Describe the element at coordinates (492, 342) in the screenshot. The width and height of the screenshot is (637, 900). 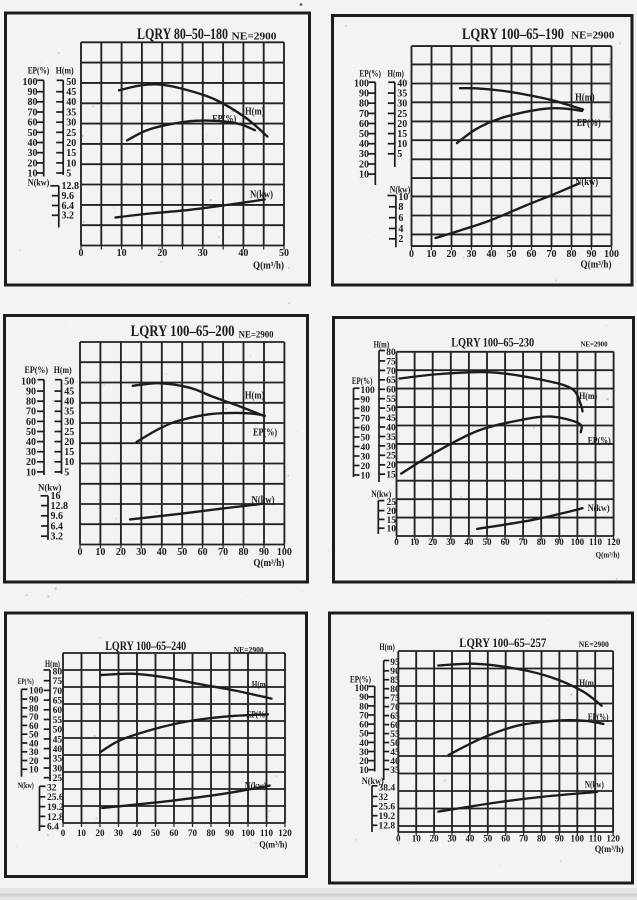
I see `svg-text: LQRY 100–65–230` at that location.